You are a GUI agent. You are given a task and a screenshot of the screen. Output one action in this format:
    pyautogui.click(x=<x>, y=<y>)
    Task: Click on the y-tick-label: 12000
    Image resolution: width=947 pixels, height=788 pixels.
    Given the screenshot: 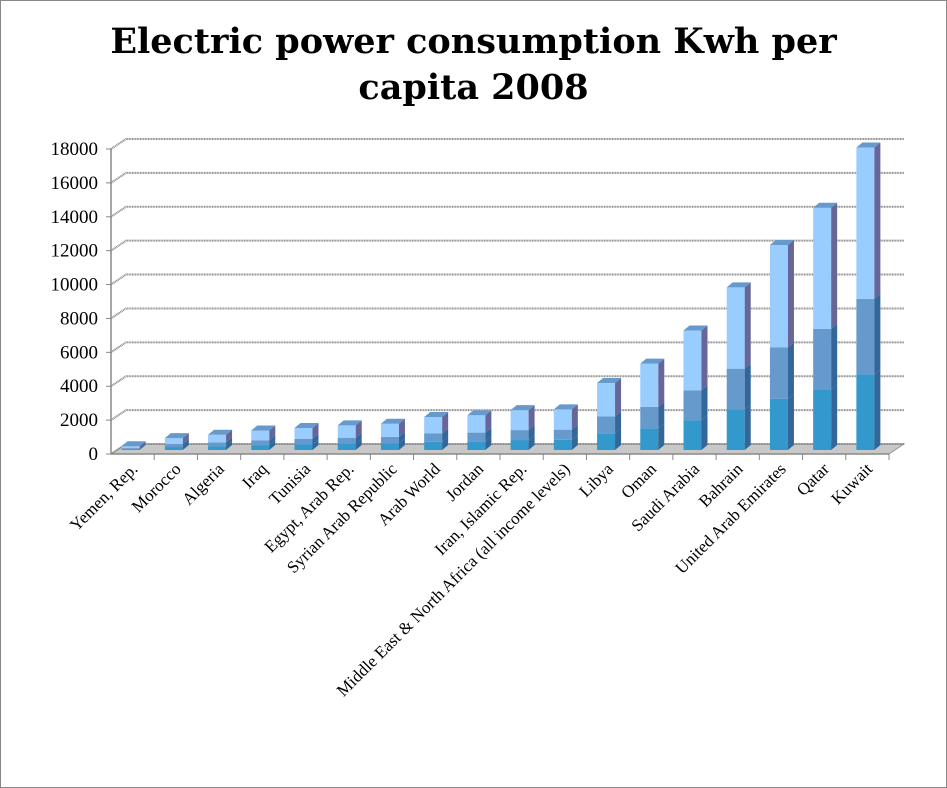 What is the action you would take?
    pyautogui.click(x=75, y=251)
    